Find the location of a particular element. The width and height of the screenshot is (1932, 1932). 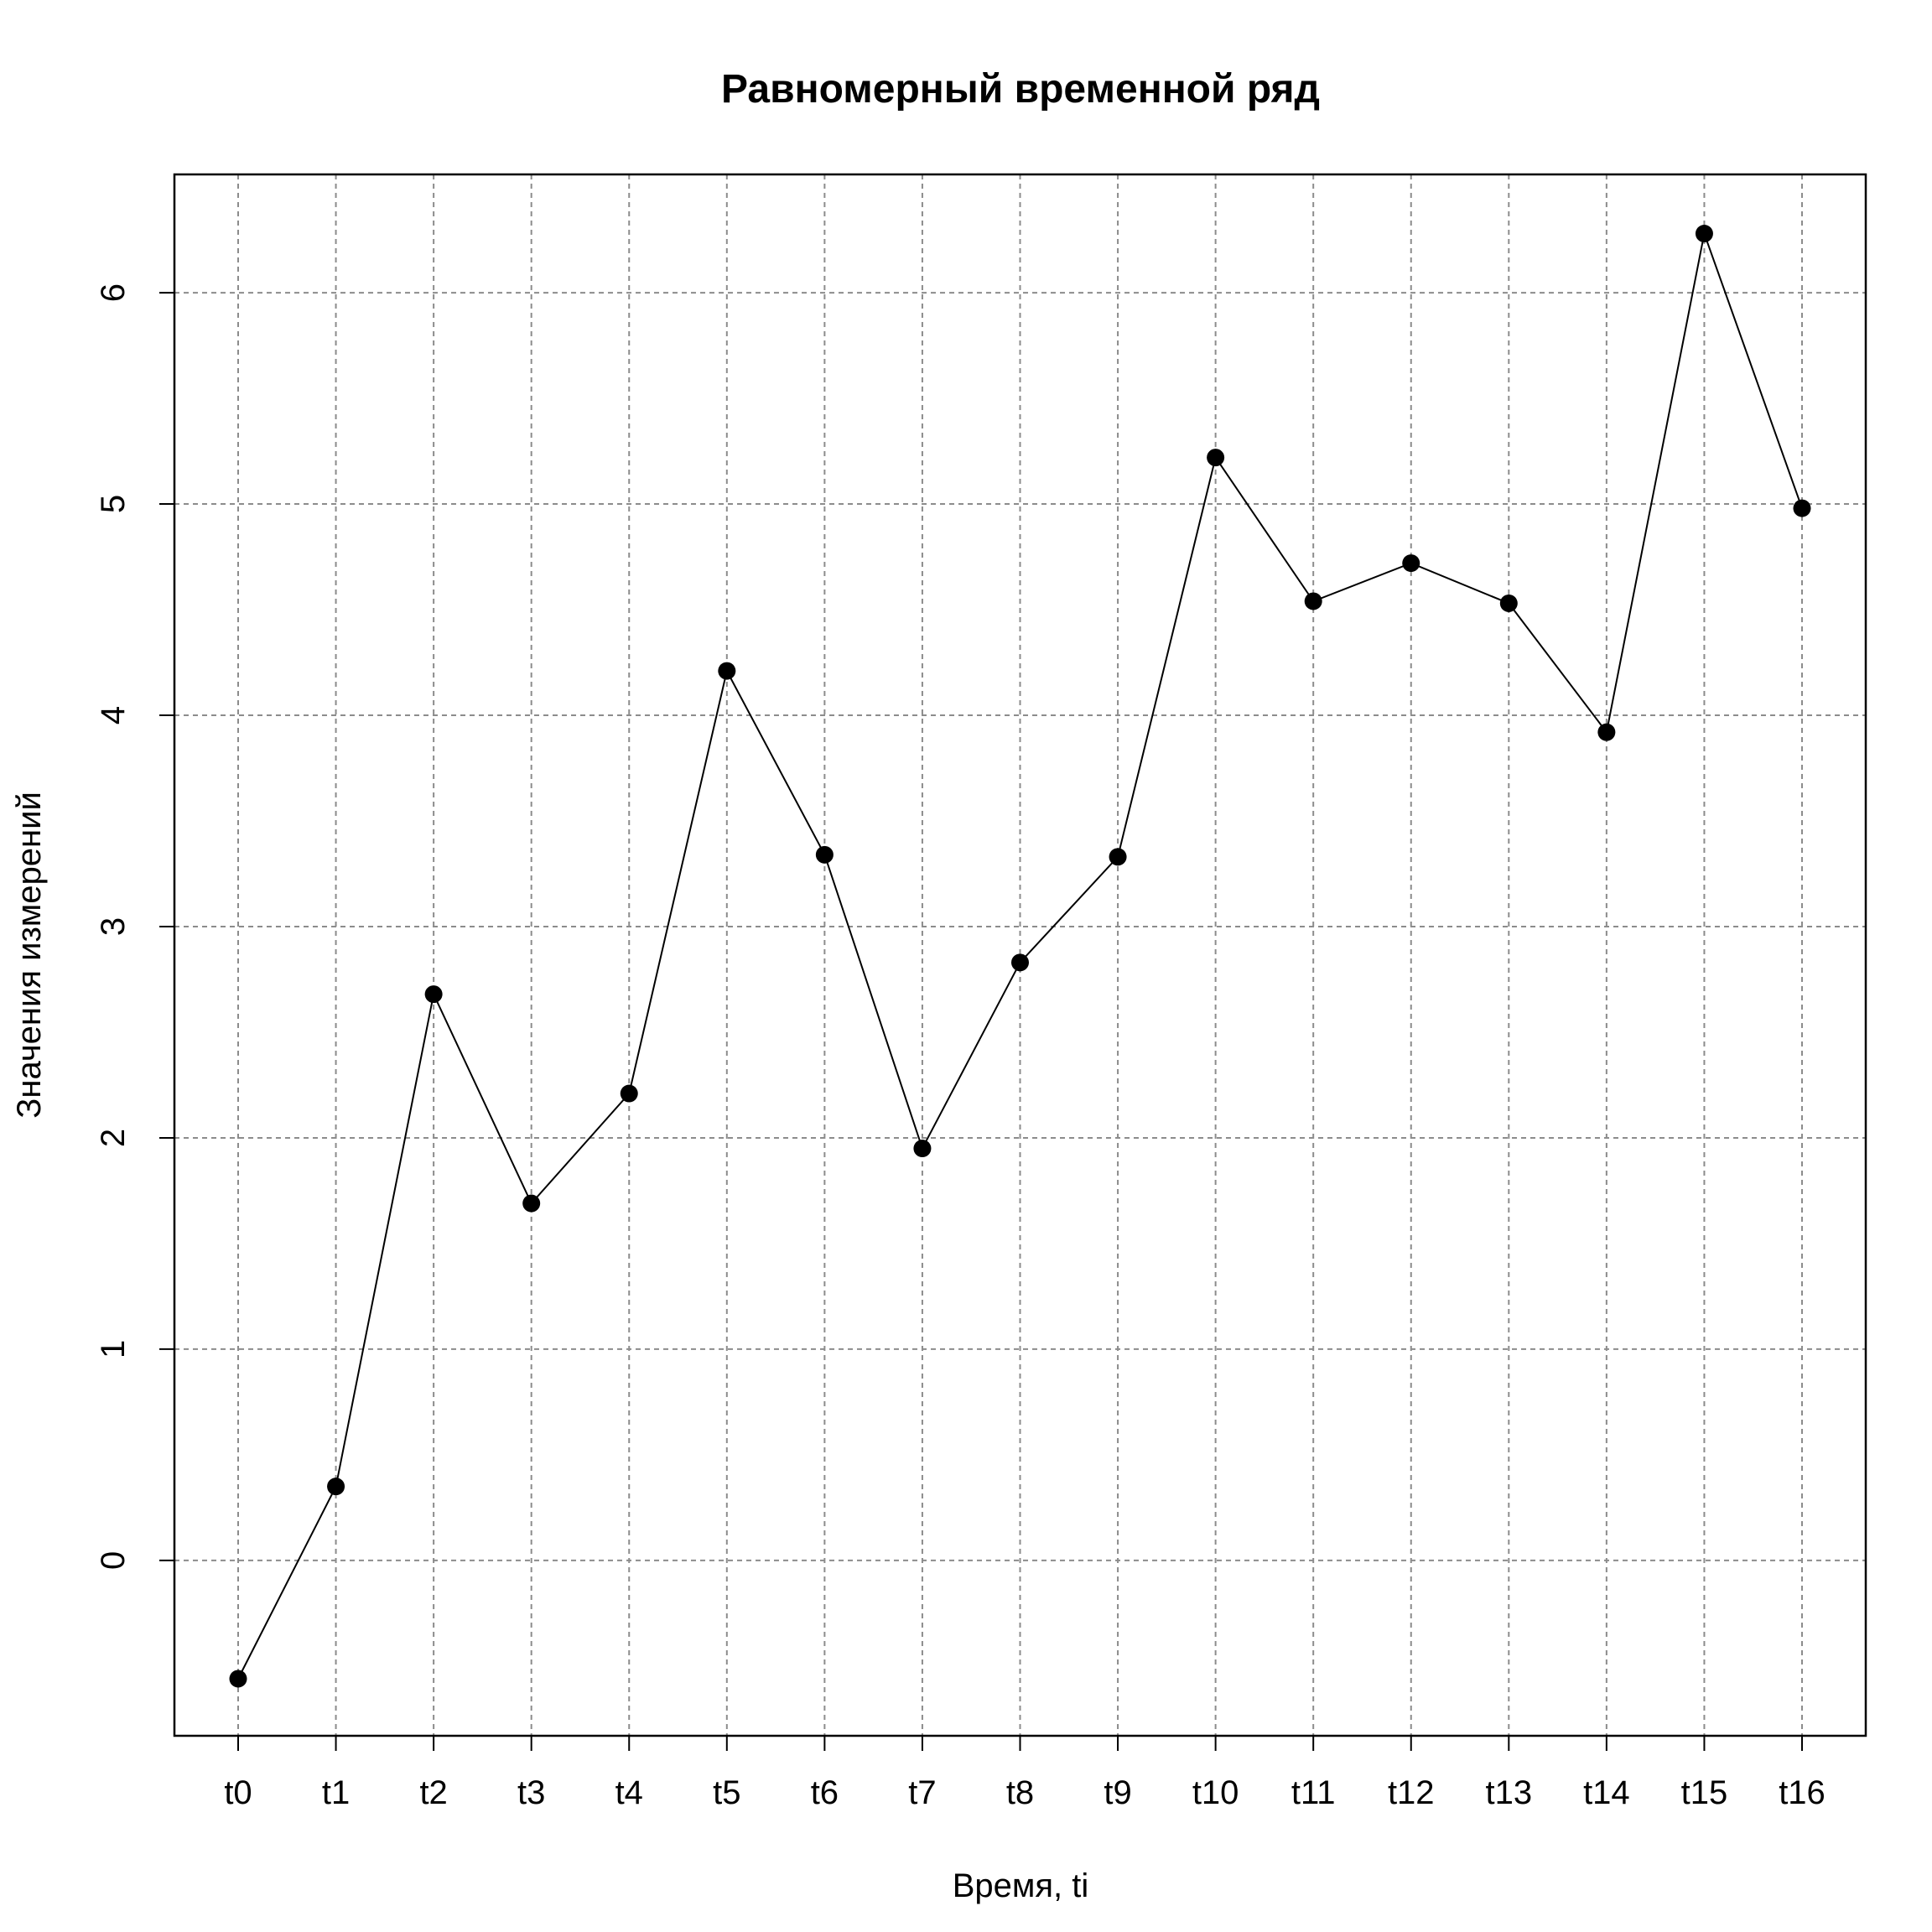

x-tick-label: t9 is located at coordinates (1117, 1792).